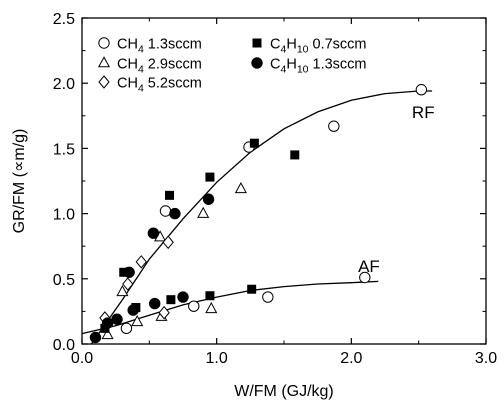  Describe the element at coordinates (104, 43) in the screenshot. I see `legend-marker-open-circle` at that location.